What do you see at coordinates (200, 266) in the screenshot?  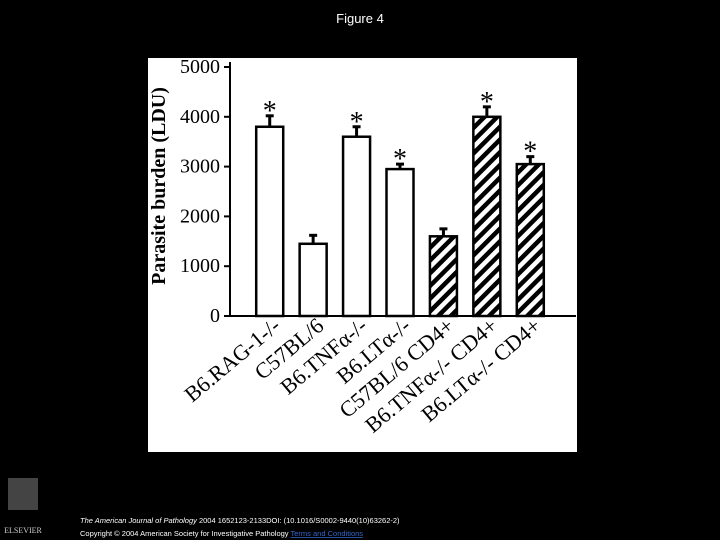 I see `y-tick-label: 1000` at bounding box center [200, 266].